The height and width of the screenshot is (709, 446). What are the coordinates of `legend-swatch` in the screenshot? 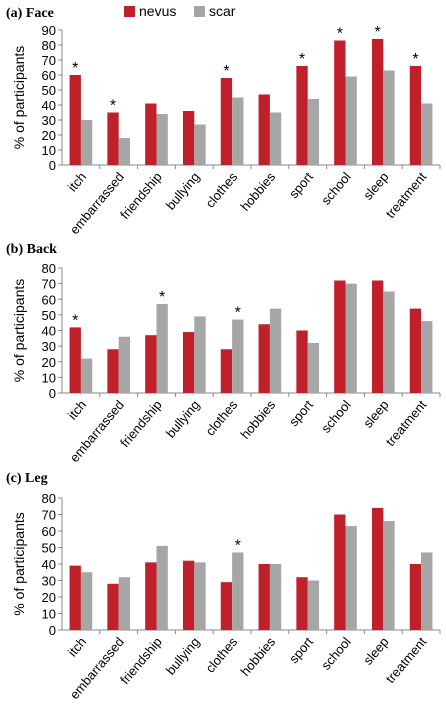 It's located at (129, 11).